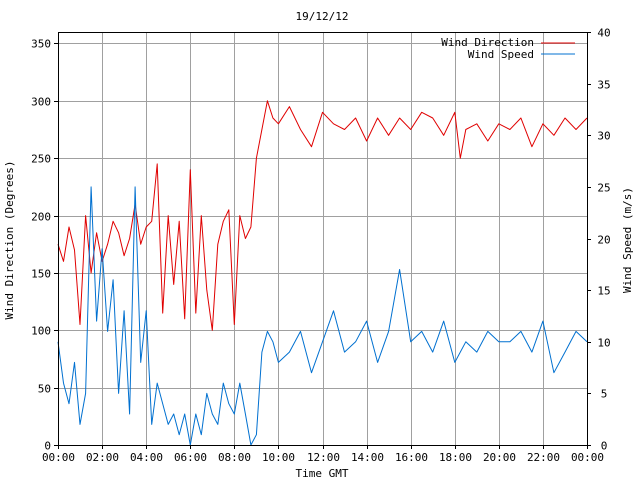  What do you see at coordinates (603, 188) in the screenshot?
I see `y2-tick-label: 25` at bounding box center [603, 188].